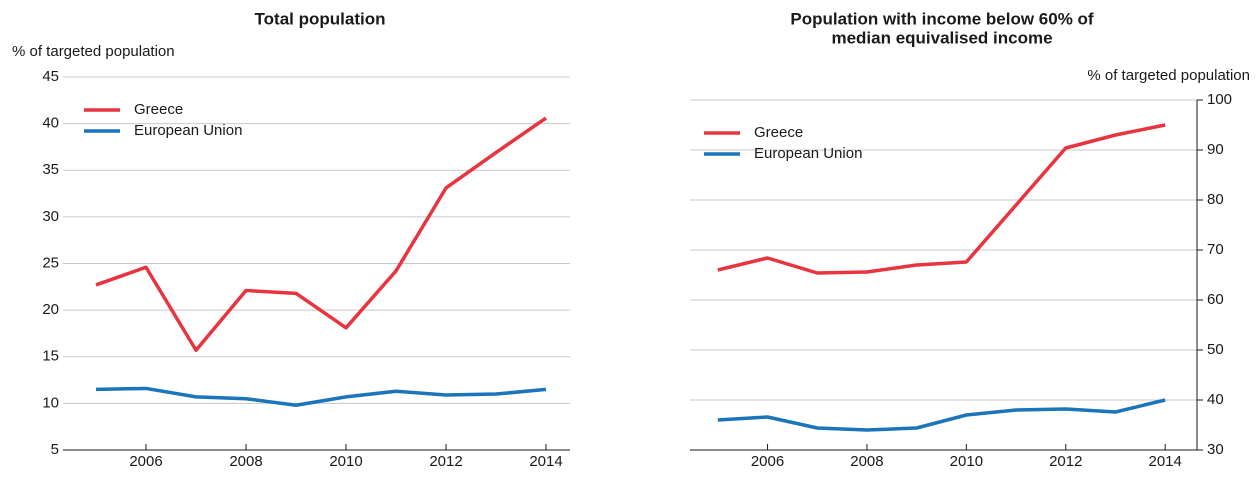 The image size is (1259, 477). Describe the element at coordinates (50, 309) in the screenshot. I see `y-tick-label: 20` at that location.